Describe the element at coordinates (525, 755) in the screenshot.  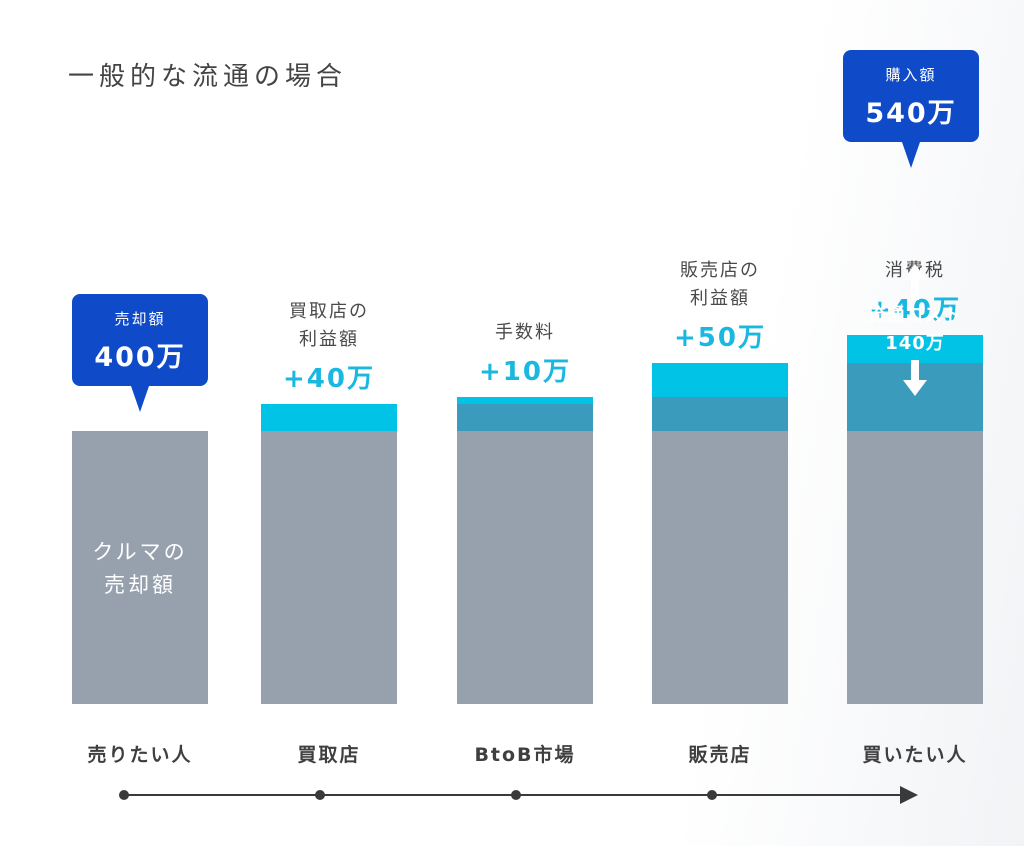
I see `category-label-2: BtoB市場` at that location.